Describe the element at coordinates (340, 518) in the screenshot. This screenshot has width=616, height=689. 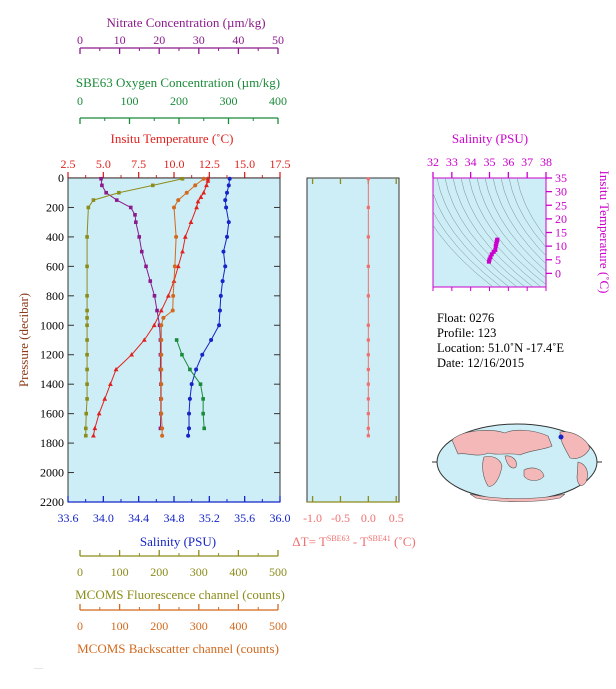
I see `delta-t-tick-label: -0.5` at that location.